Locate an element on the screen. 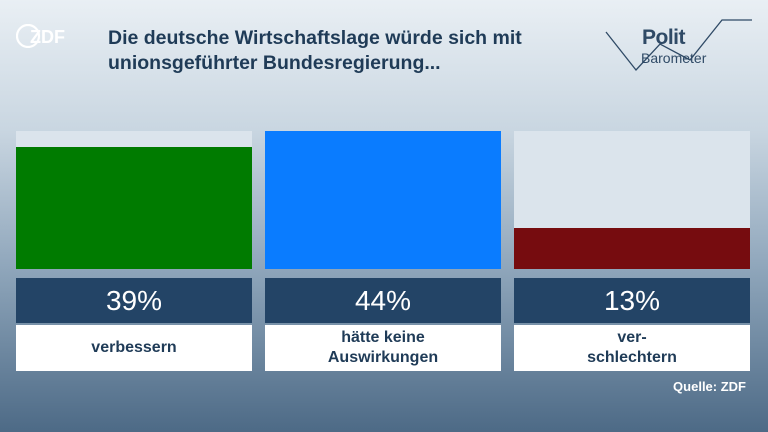 The width and height of the screenshot is (768, 432). zdf-logo-text: ZDF is located at coordinates (47, 37).